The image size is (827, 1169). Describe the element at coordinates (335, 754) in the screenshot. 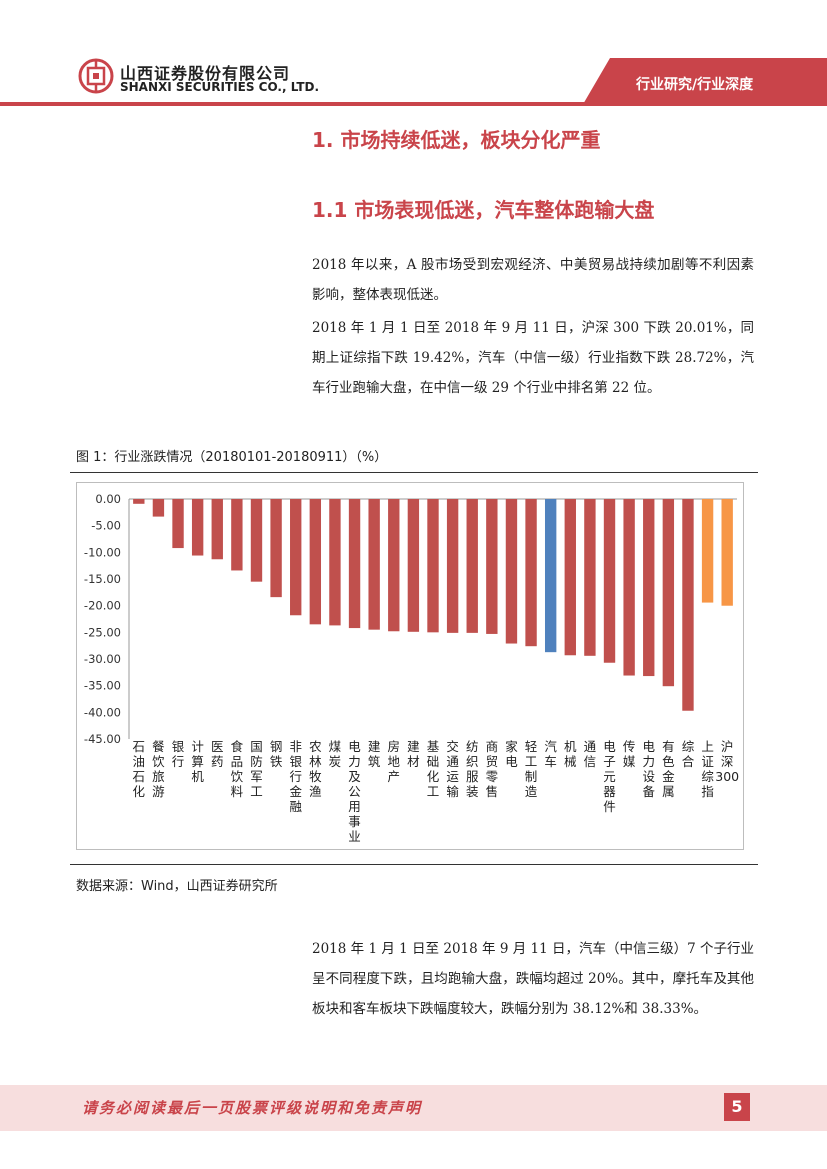

I see `x-tick-label: 煤炭` at that location.